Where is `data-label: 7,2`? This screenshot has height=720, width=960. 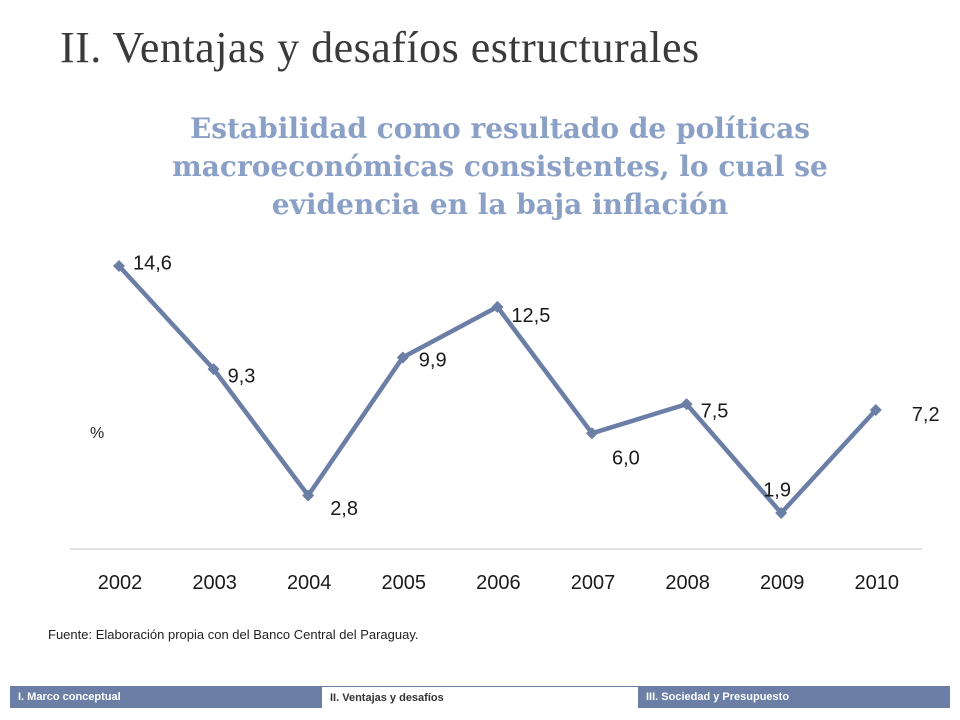 data-label: 7,2 is located at coordinates (926, 415).